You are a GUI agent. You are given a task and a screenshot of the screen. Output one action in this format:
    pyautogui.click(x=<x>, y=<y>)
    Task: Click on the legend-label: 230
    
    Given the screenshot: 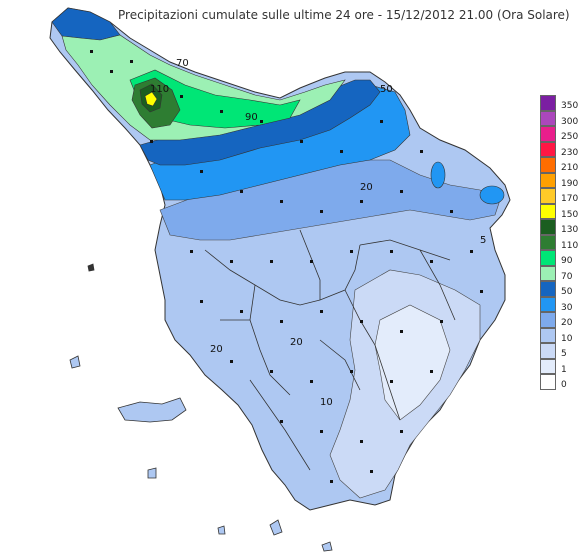 What is the action you would take?
    pyautogui.click(x=570, y=152)
    